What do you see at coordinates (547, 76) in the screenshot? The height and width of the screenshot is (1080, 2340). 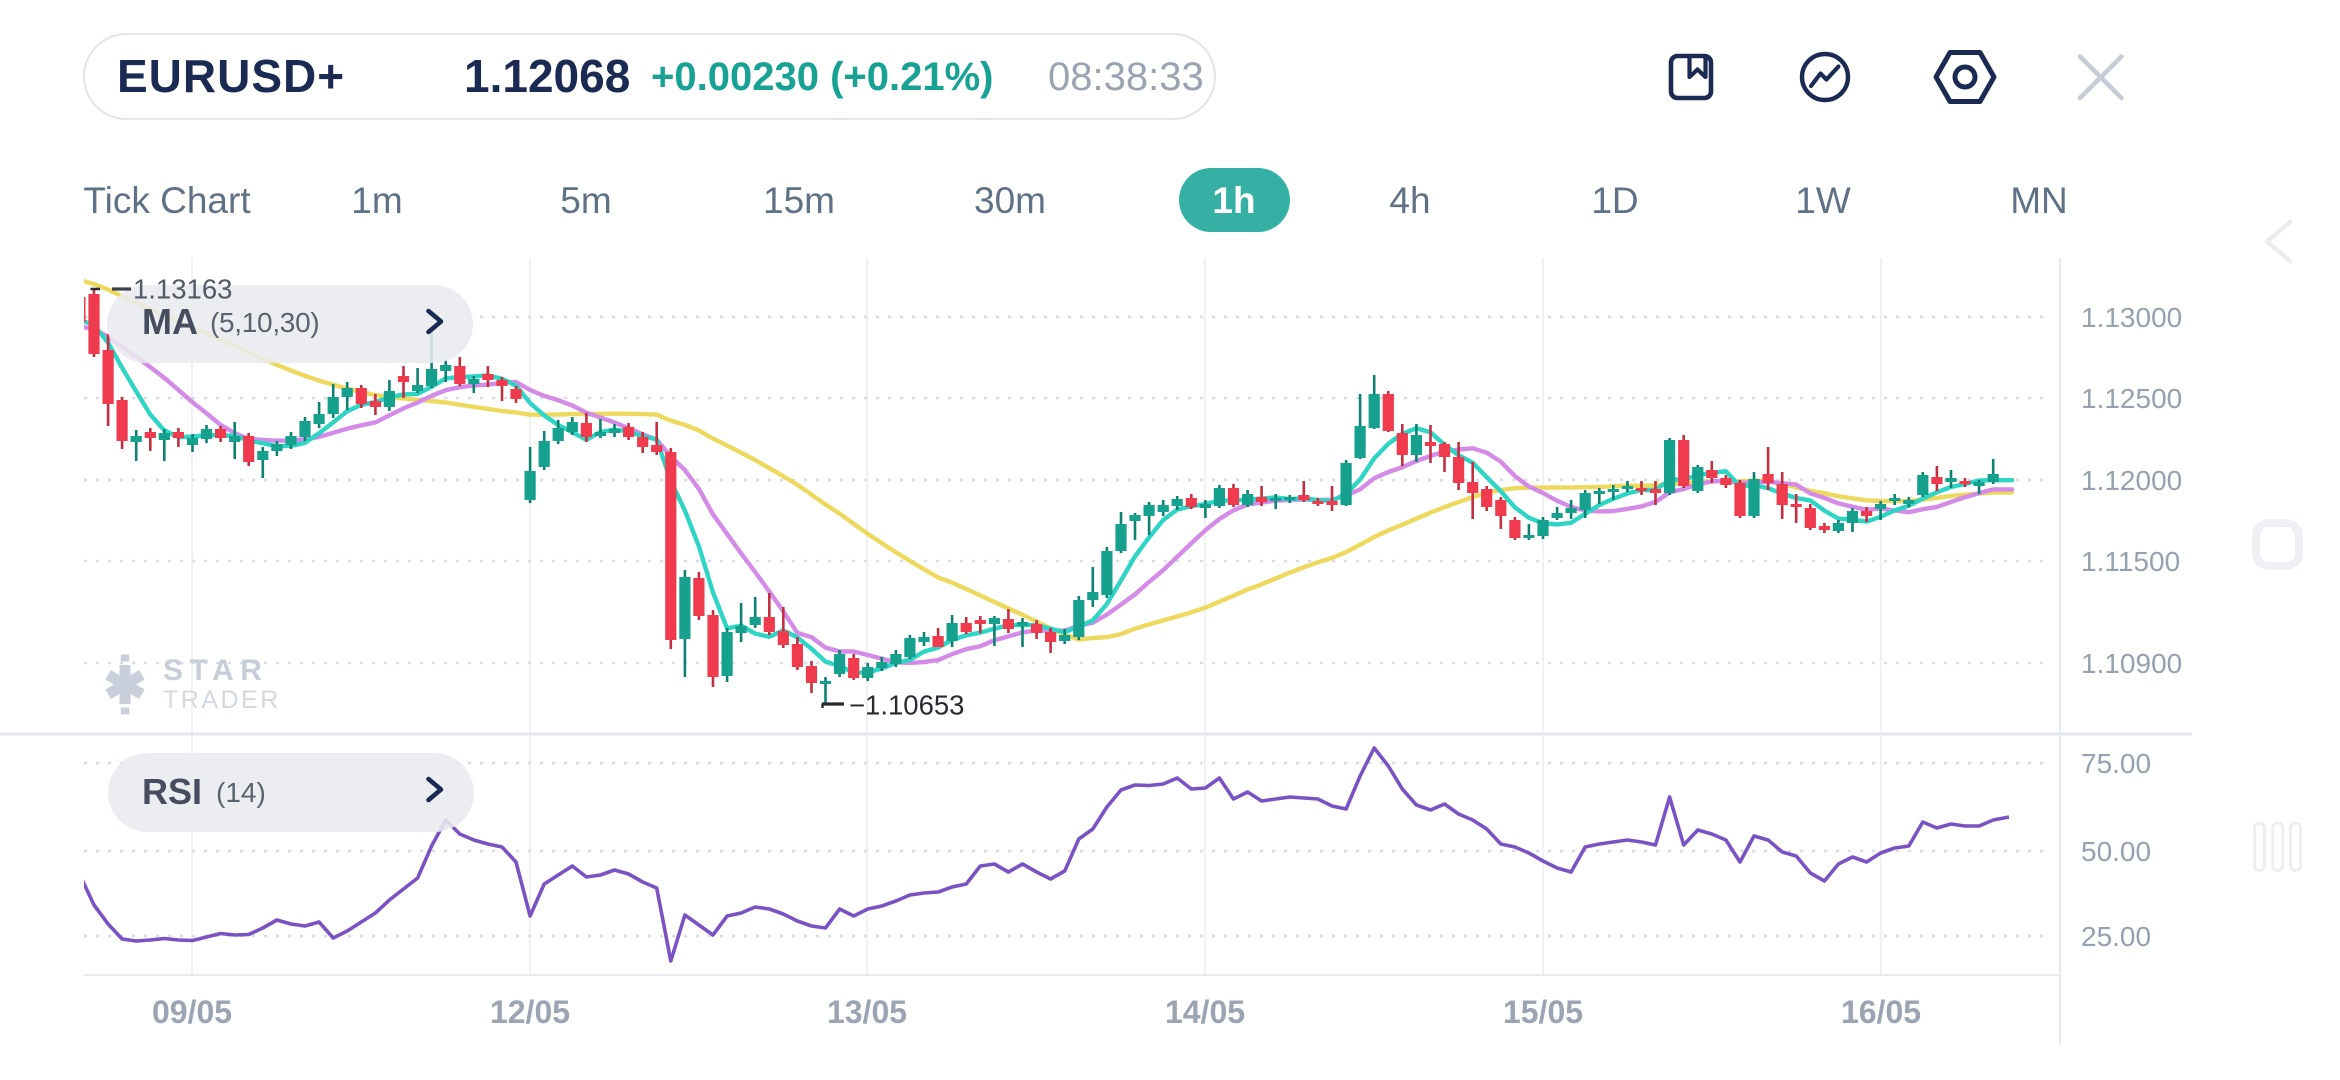 I see `svg-text: 1.12068` at bounding box center [547, 76].